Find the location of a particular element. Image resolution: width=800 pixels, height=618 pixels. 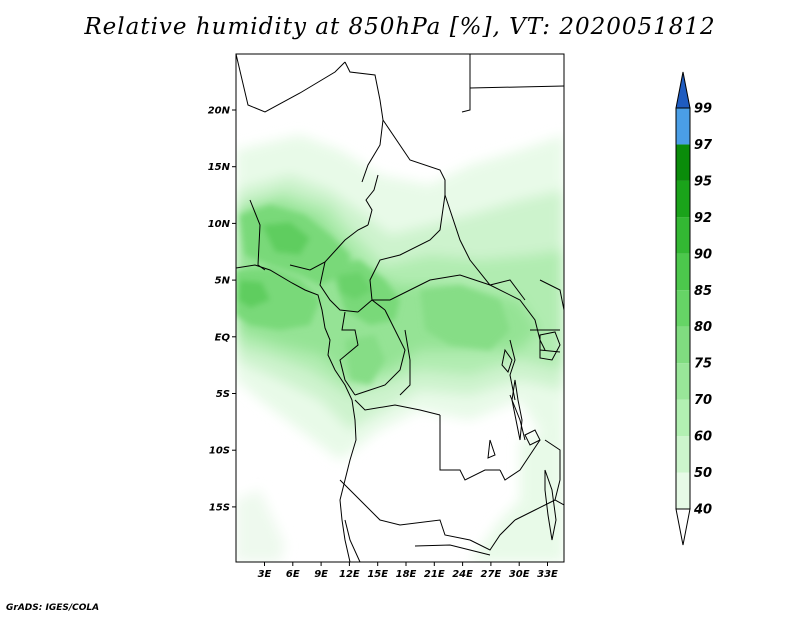

lon-label: 33E is located at coordinates (547, 574).